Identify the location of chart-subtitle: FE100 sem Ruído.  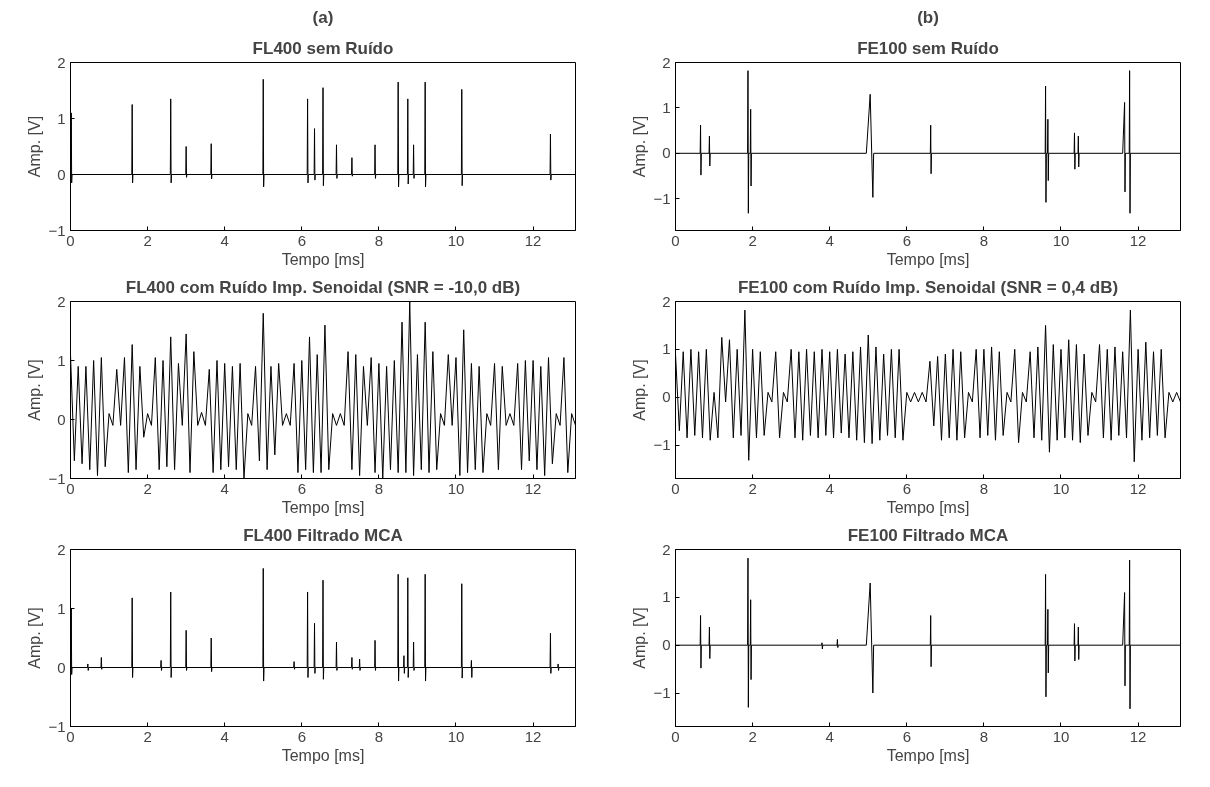
(928, 48).